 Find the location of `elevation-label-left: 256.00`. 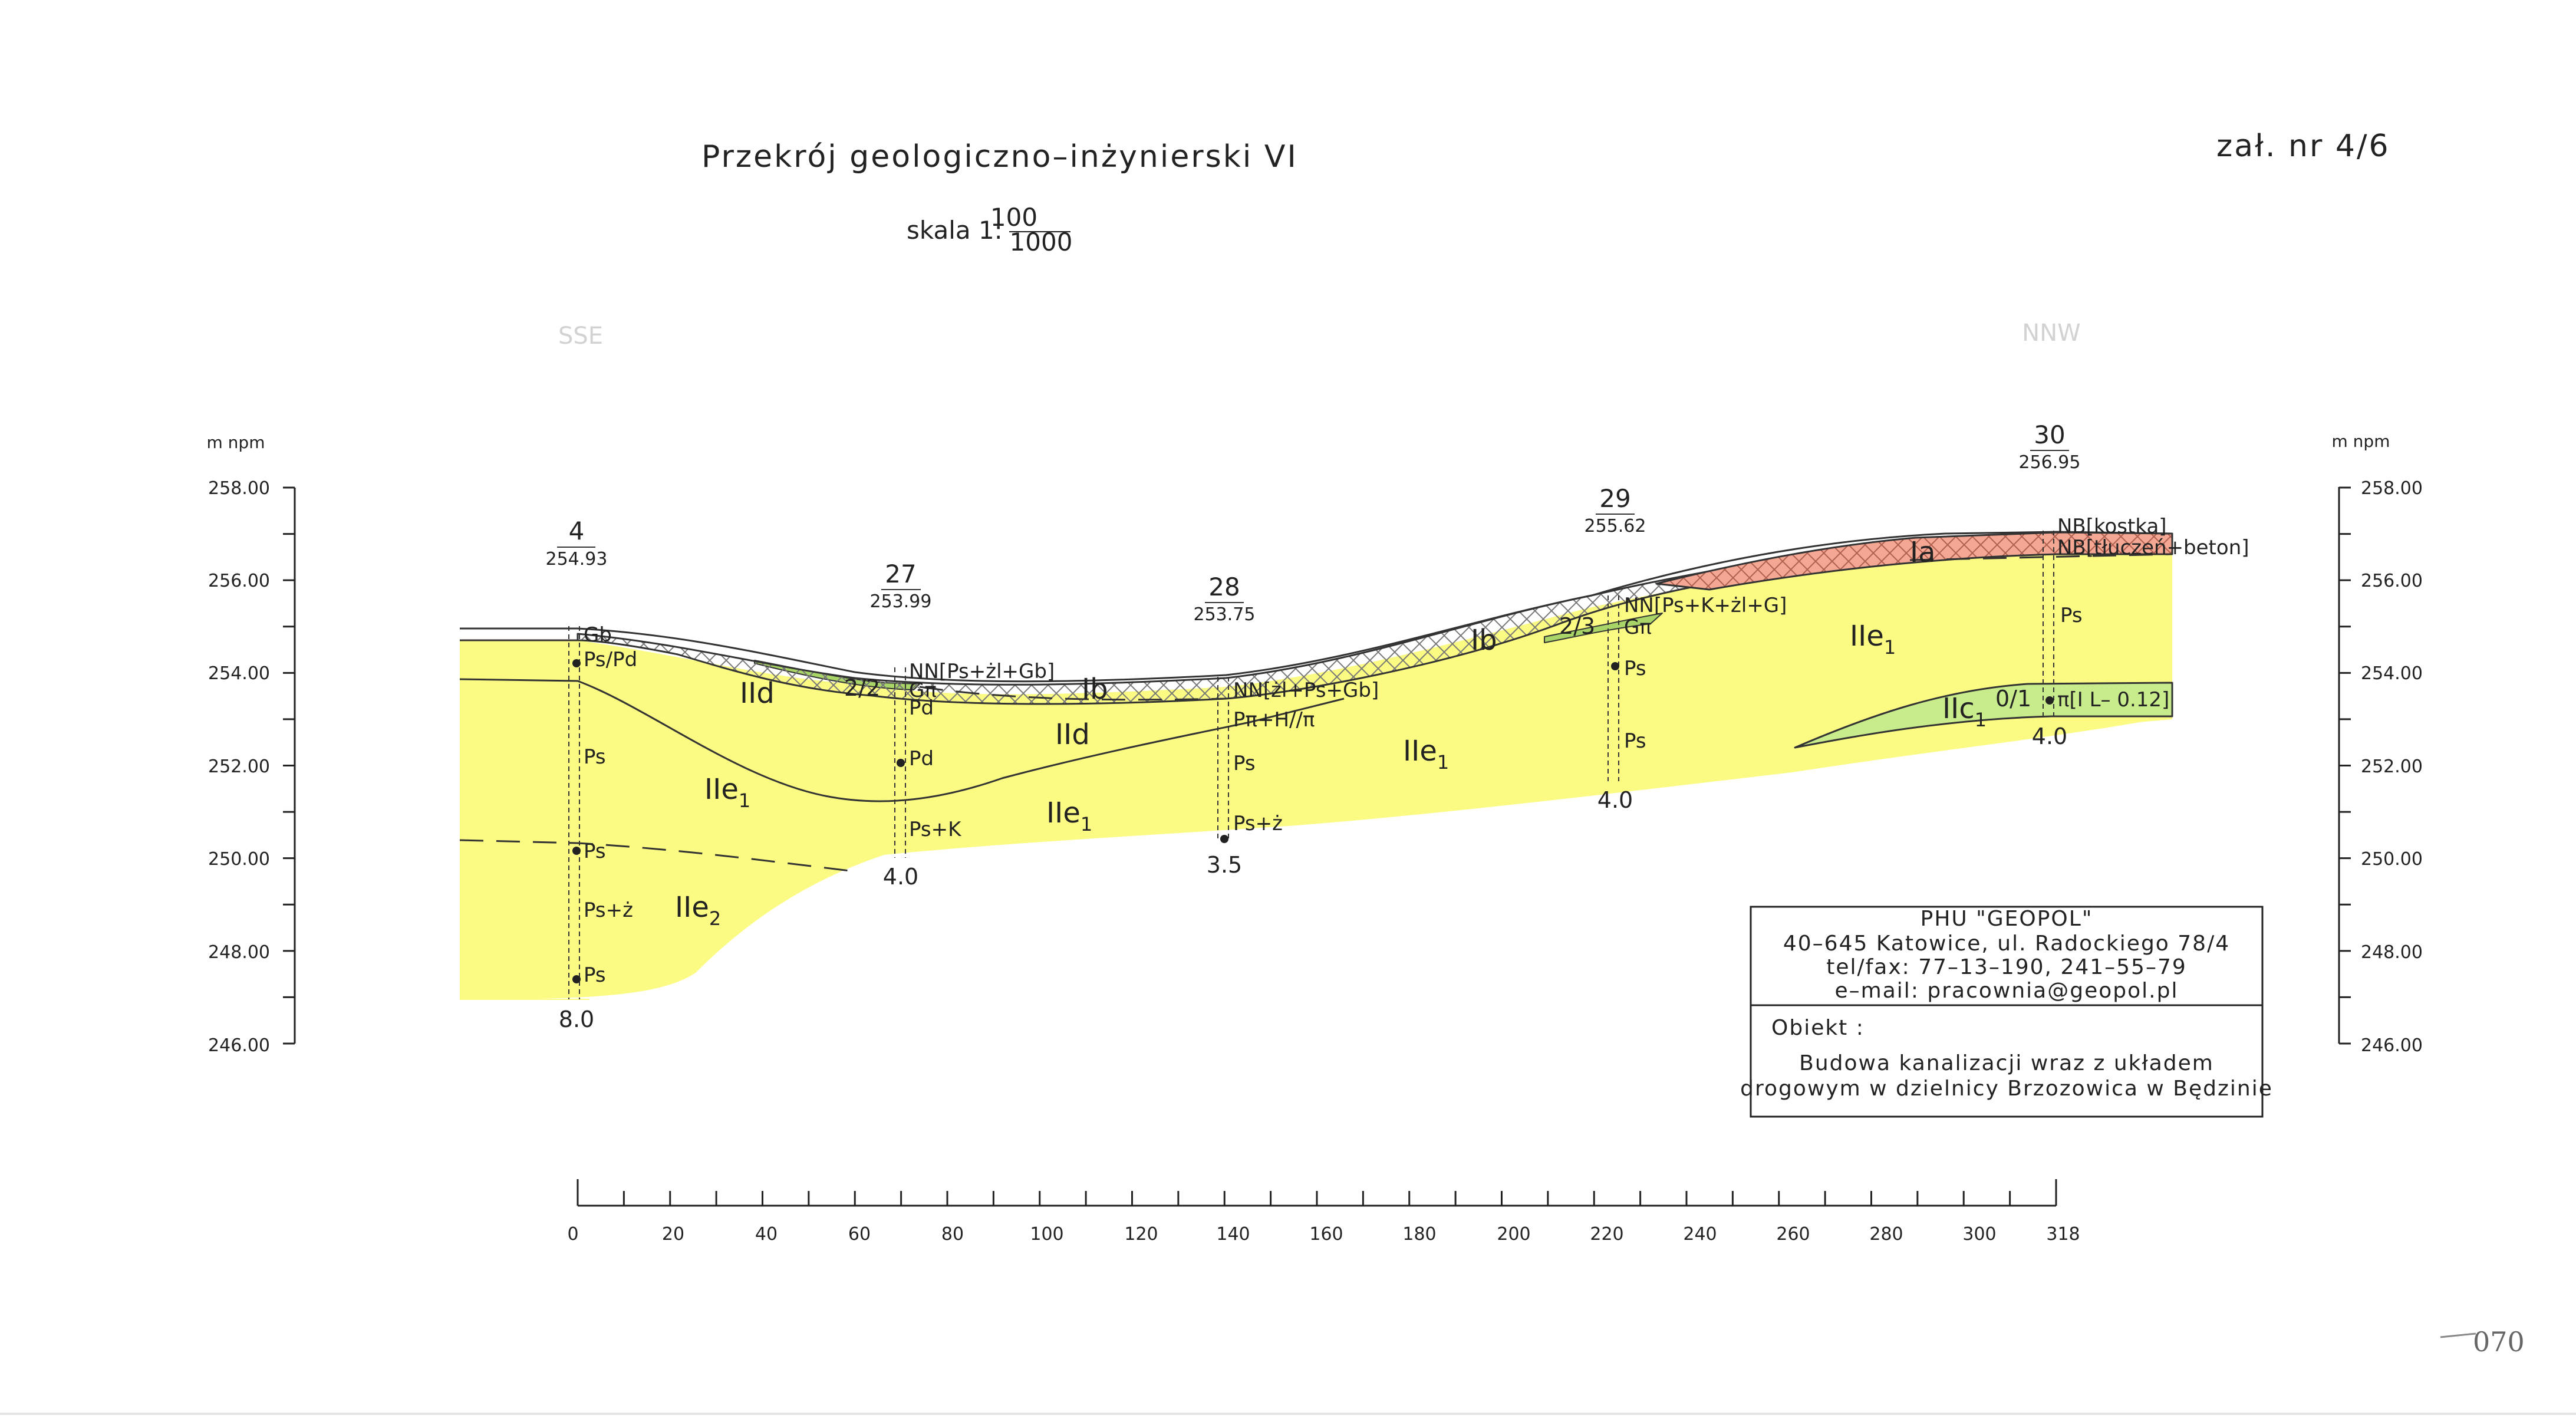

elevation-label-left: 256.00 is located at coordinates (239, 581).